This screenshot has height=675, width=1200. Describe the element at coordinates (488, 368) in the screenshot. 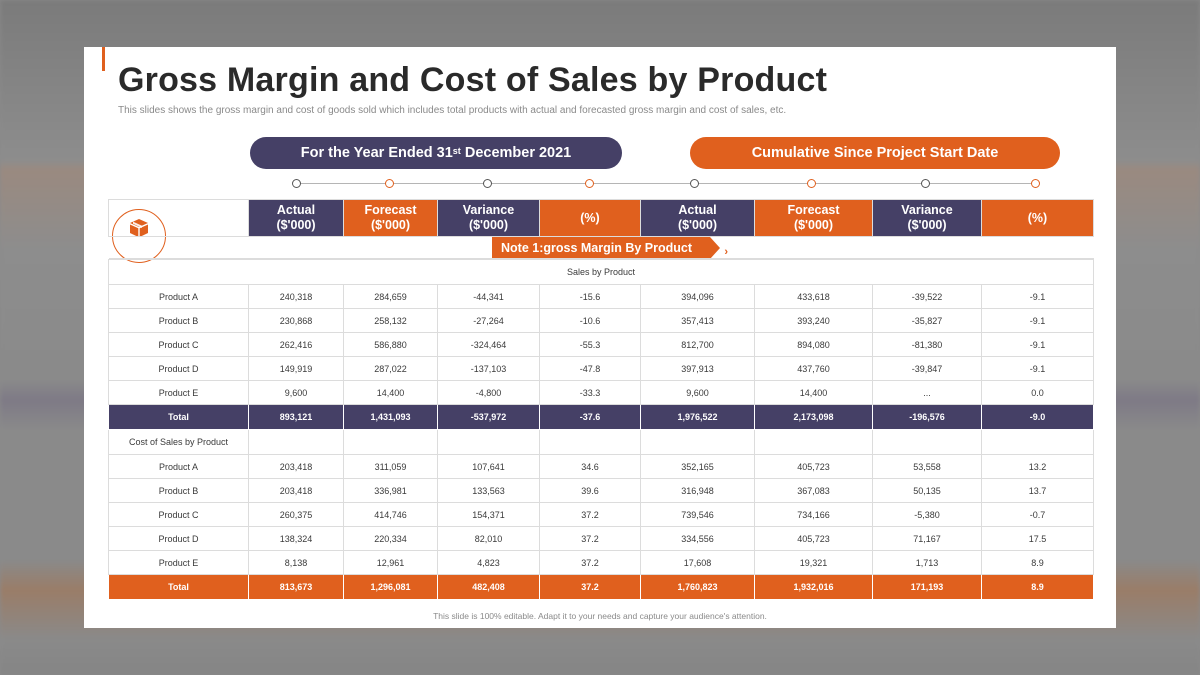

I see `table-cell: -137,103` at that location.